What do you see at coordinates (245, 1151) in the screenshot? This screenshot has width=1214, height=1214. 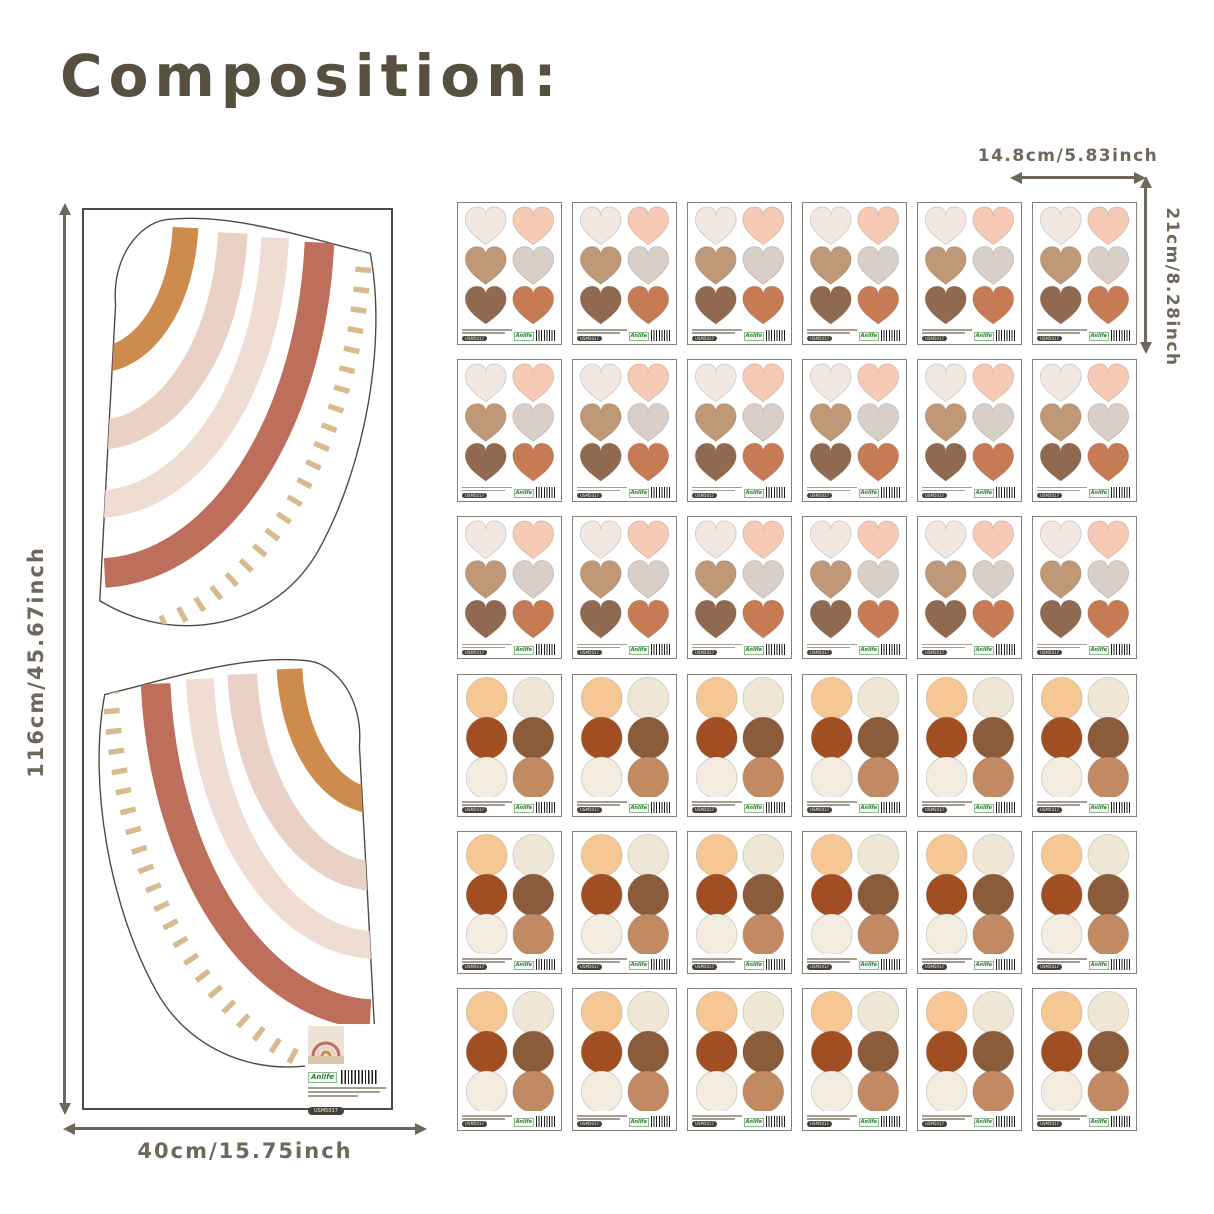 I see `panel-width-label: 40cm/15.75inch` at bounding box center [245, 1151].